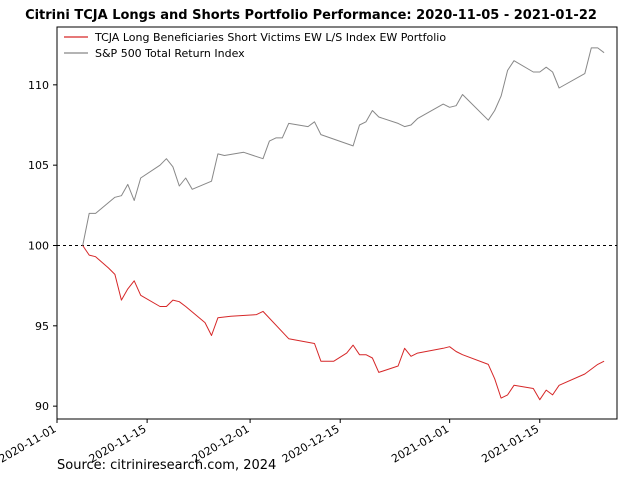 The width and height of the screenshot is (623, 479). I want to click on y-tick-label: 105, so click(38, 165).